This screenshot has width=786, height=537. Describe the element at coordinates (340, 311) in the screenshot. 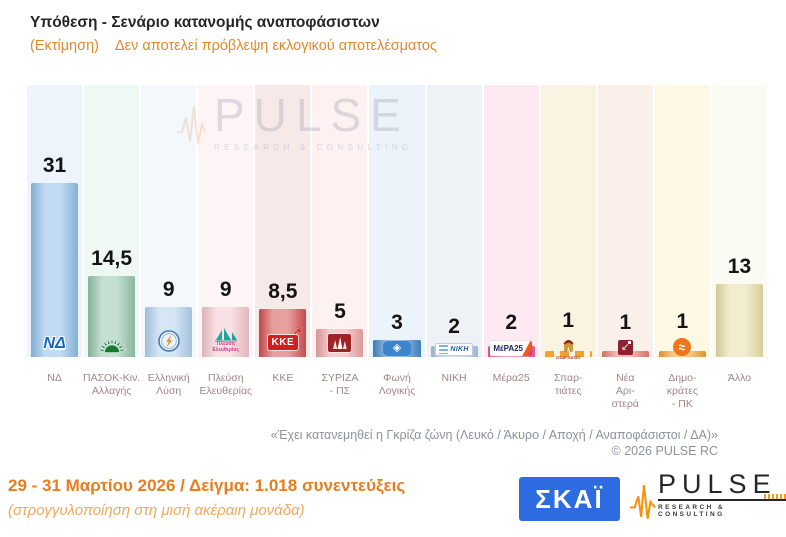

I see `bar-value-label: 5` at that location.